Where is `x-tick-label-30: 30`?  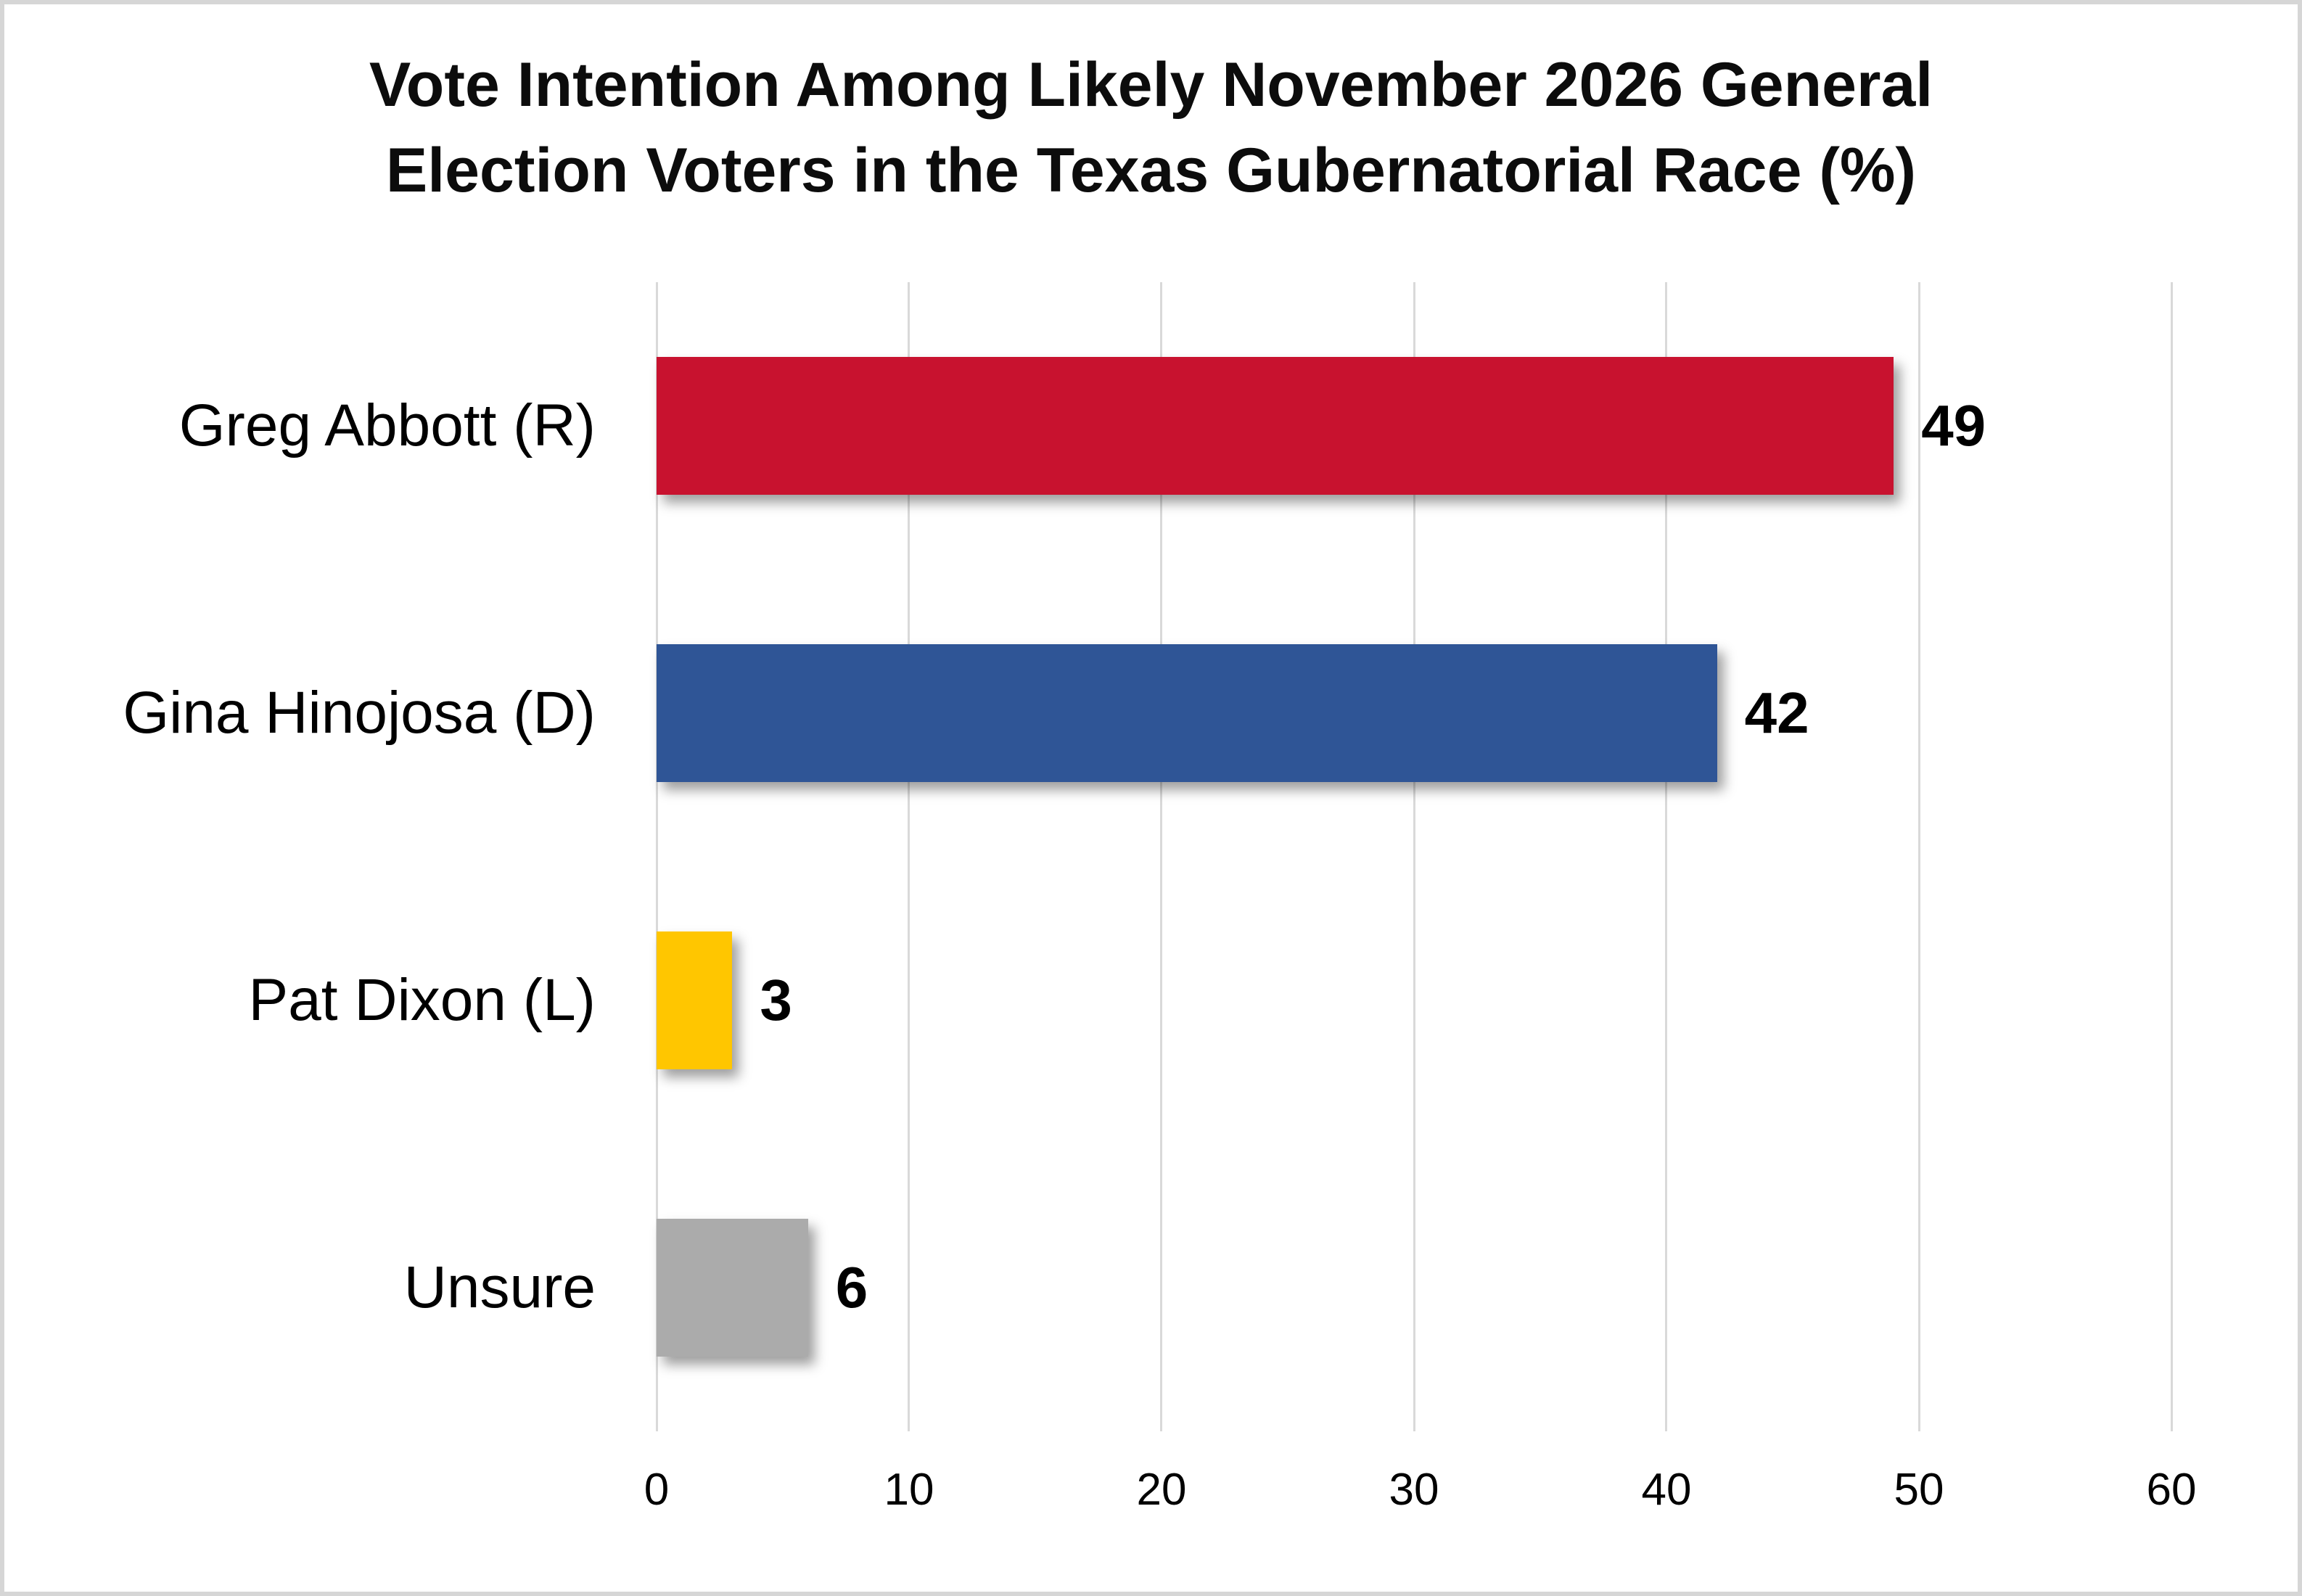
x-tick-label-30: 30 is located at coordinates (1414, 1490).